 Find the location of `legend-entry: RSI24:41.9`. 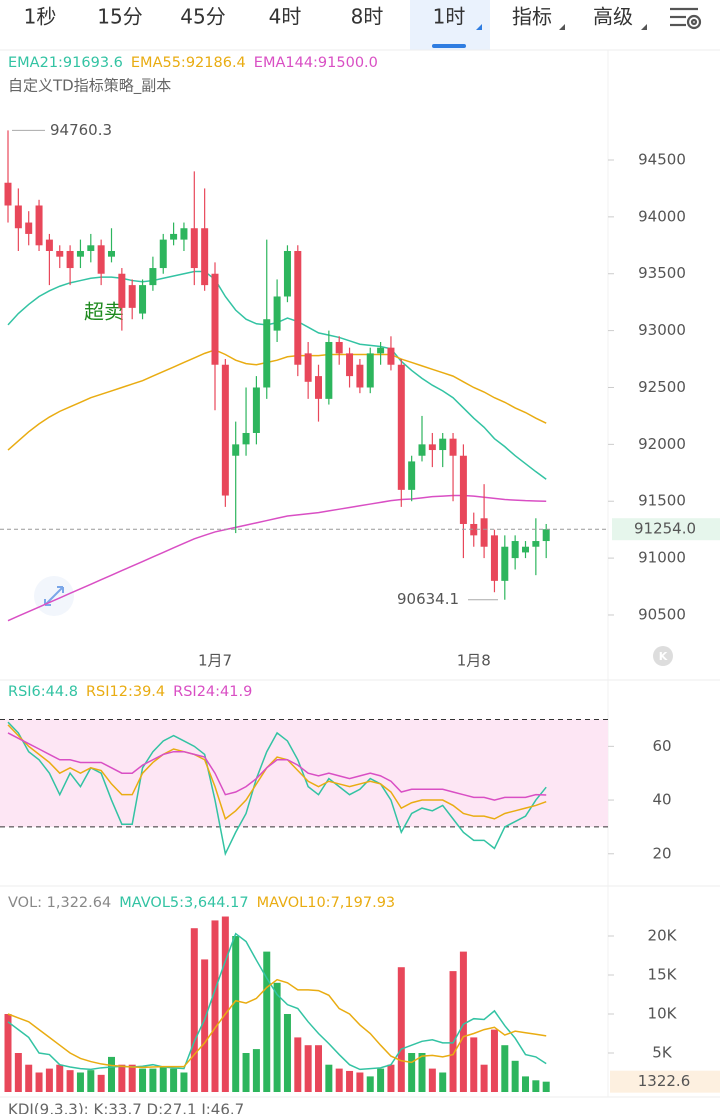

legend-entry: RSI24:41.9 is located at coordinates (212, 692).